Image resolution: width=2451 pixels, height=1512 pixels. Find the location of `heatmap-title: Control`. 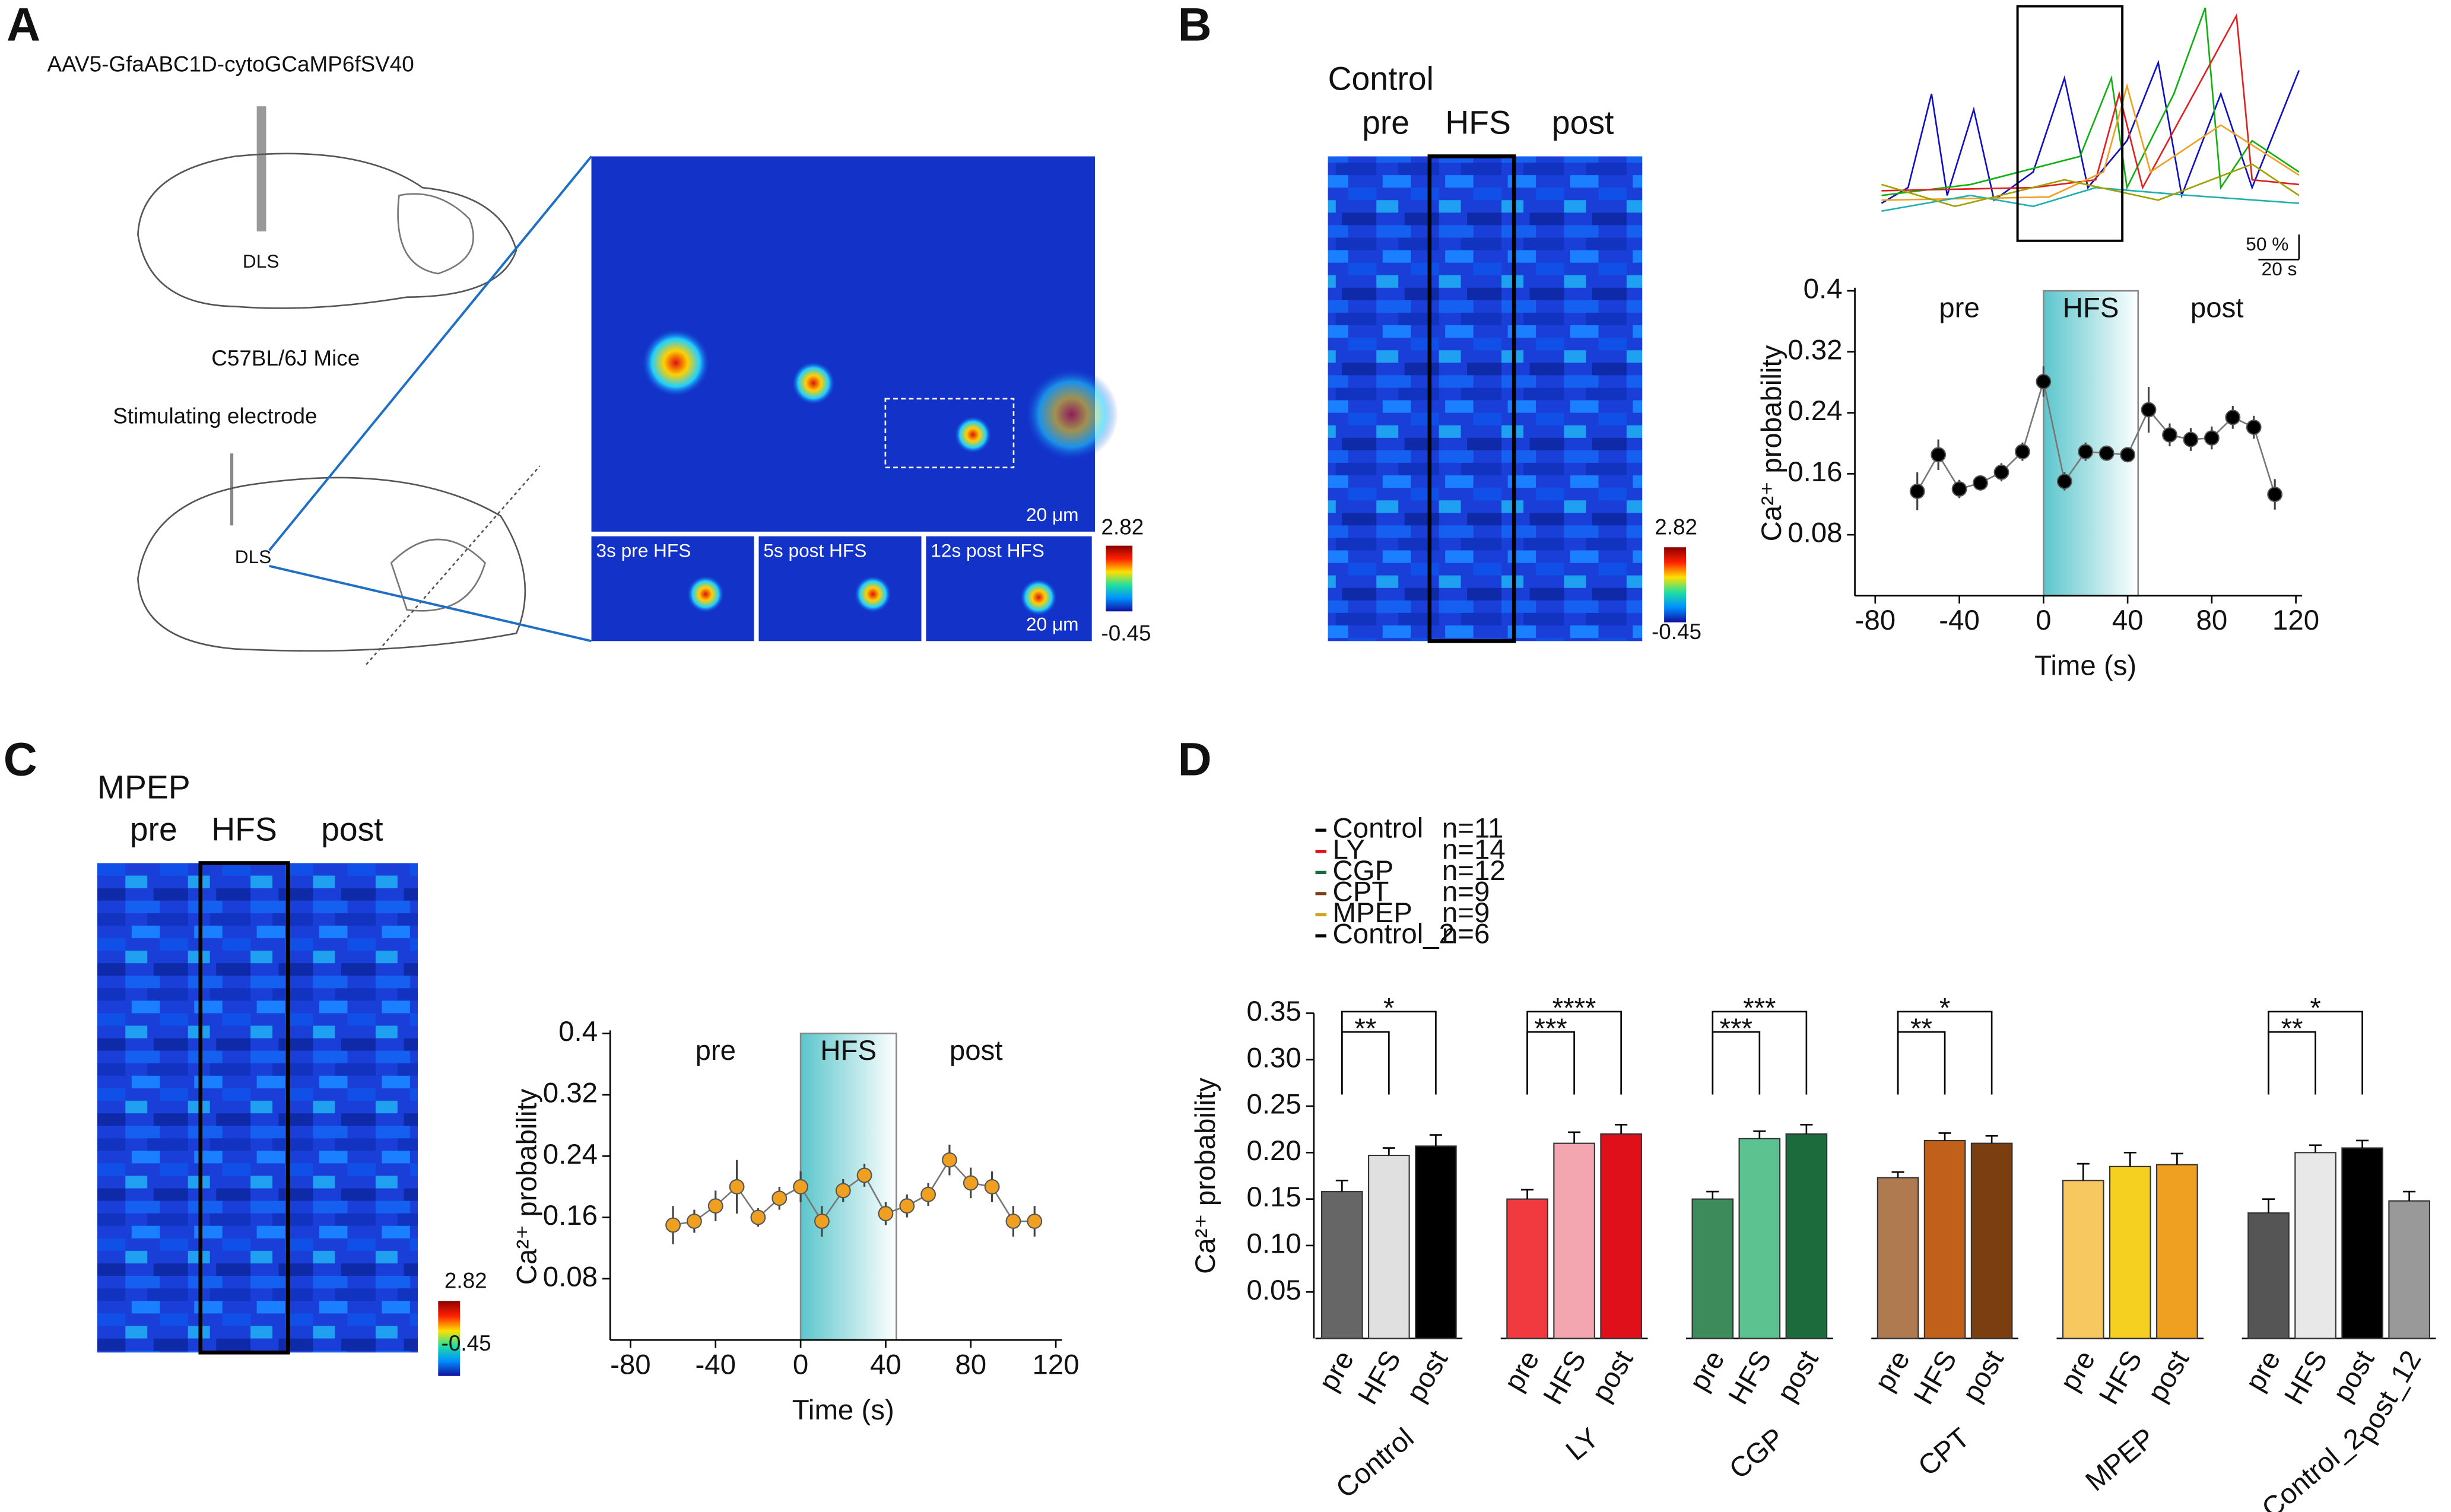

heatmap-title: Control is located at coordinates (1381, 79).